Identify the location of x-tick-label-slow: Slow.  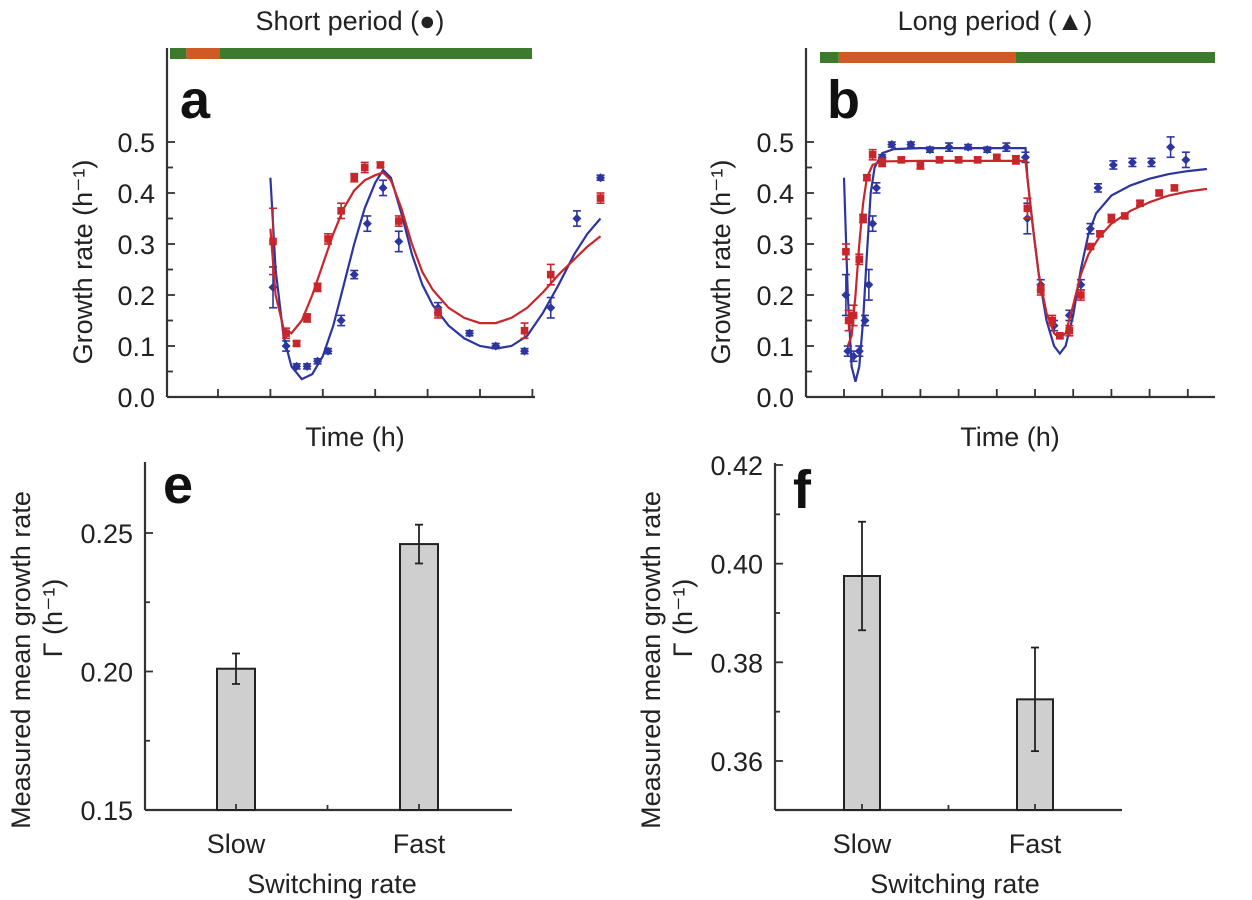
(236, 844).